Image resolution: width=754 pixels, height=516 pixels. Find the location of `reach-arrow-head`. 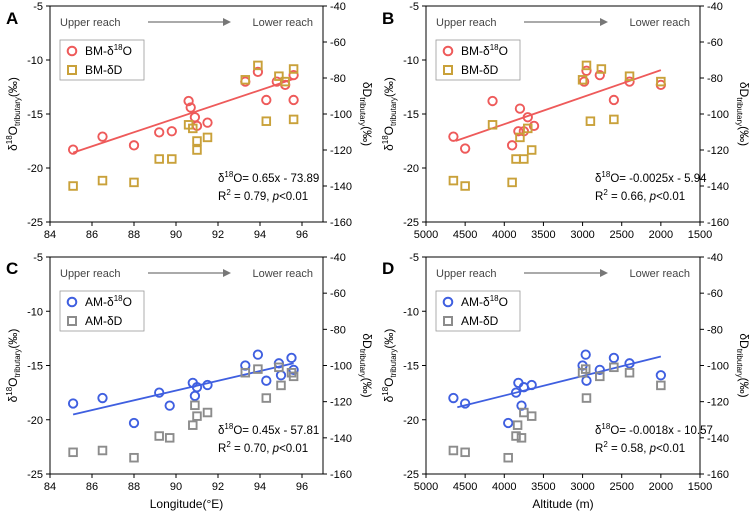

reach-arrow-head is located at coordinates (227, 22).